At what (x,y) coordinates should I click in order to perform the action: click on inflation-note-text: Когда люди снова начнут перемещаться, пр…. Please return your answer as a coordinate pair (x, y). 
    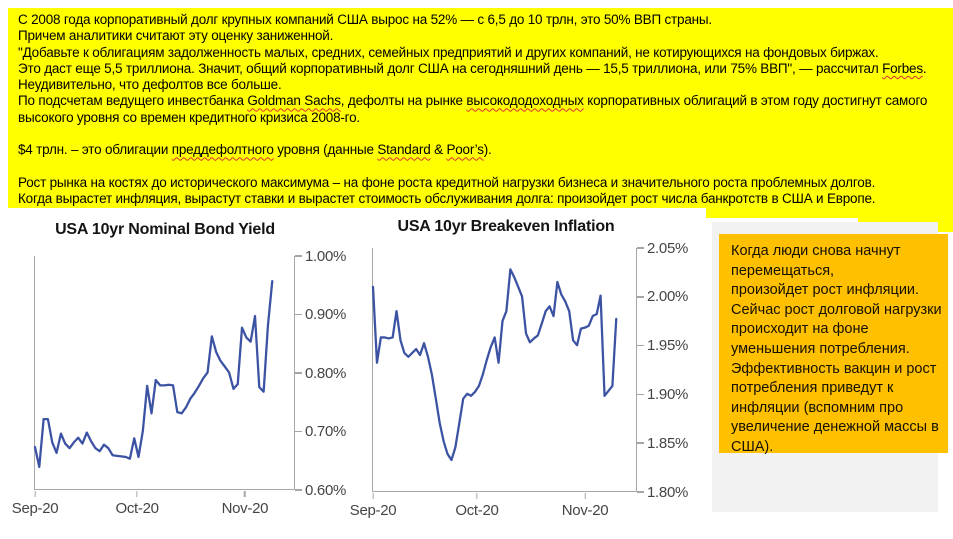
    Looking at the image, I should click on (836, 349).